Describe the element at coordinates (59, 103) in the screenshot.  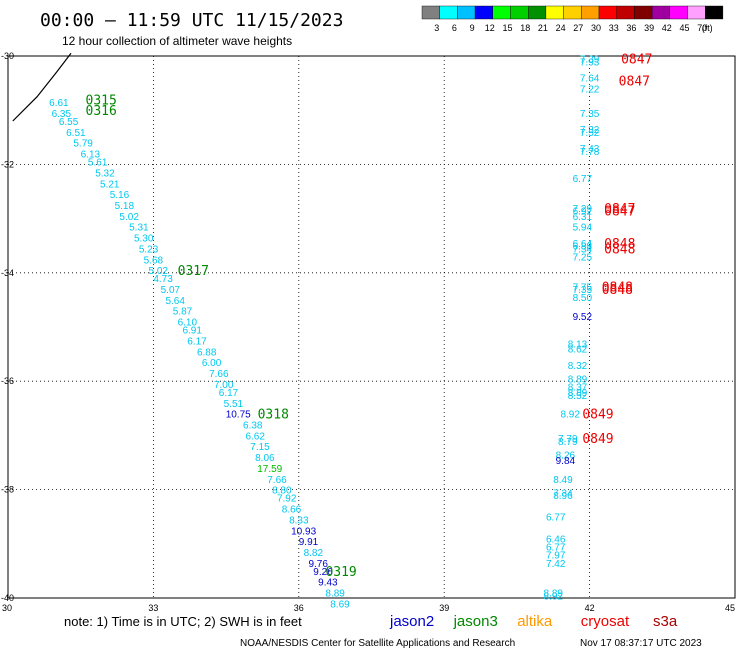
I see `wave-height-label: 6.61` at that location.